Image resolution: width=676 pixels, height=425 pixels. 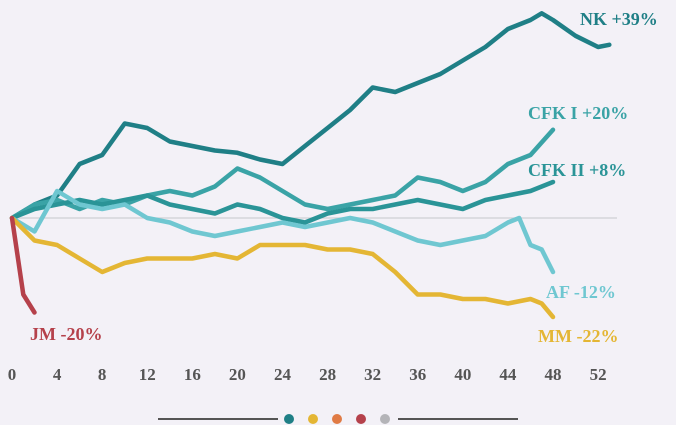 I want to click on x-tick-label: 8, so click(x=102, y=374).